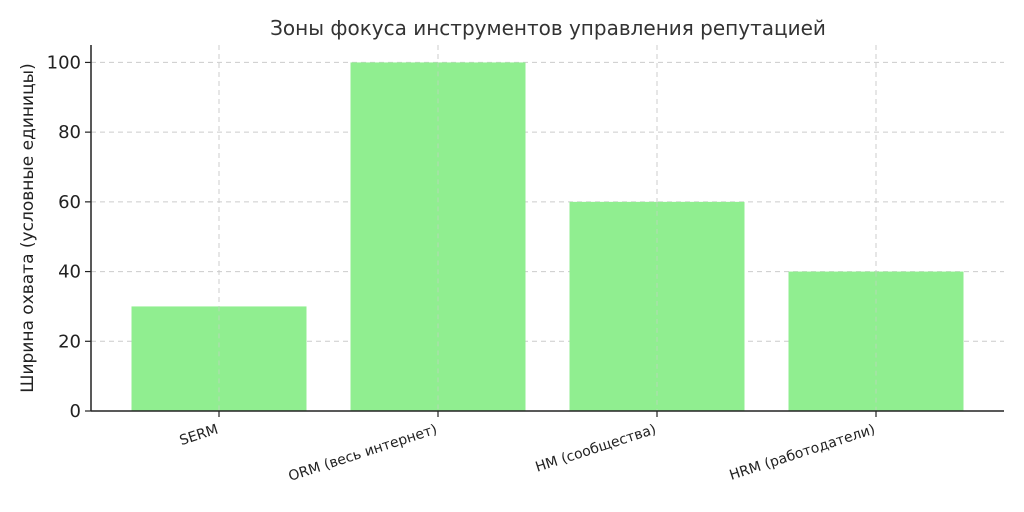 The image size is (1024, 512). What do you see at coordinates (596, 449) in the screenshot?
I see `x-tick-label: HM (сообщества)` at bounding box center [596, 449].